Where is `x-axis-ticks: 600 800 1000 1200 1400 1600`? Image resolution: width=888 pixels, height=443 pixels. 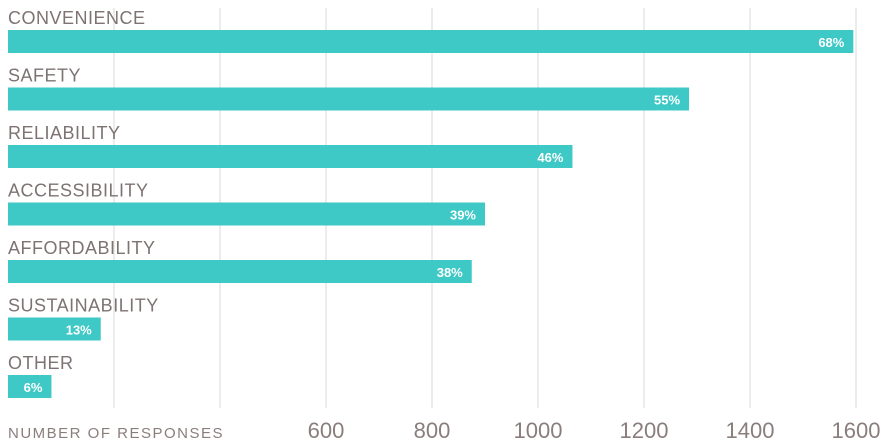
x-axis-ticks: 600 800 1000 1200 1400 1600 is located at coordinates (594, 430).